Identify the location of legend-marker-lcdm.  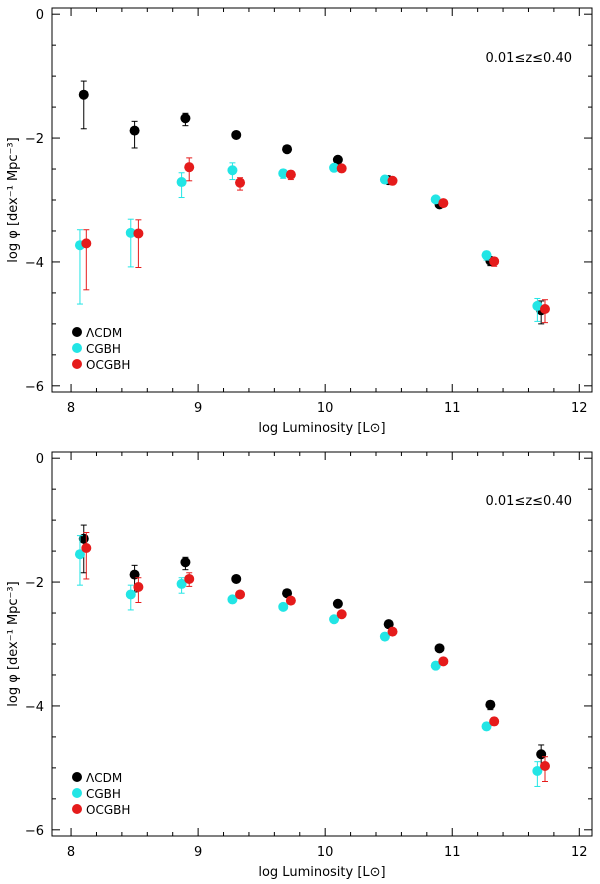
(77, 777).